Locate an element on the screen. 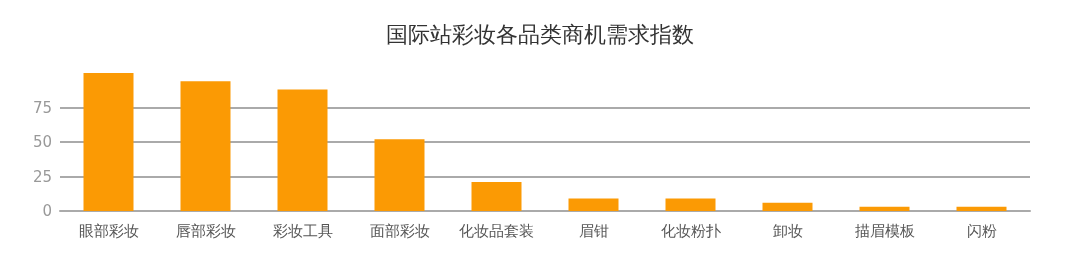  x-tick-label: 唇部彩妆 is located at coordinates (205, 230).